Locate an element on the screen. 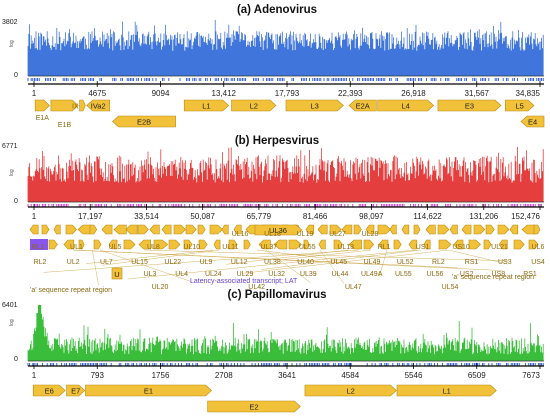 The height and width of the screenshot is (417, 550). herpes-gene-label: UL10 is located at coordinates (191, 247).